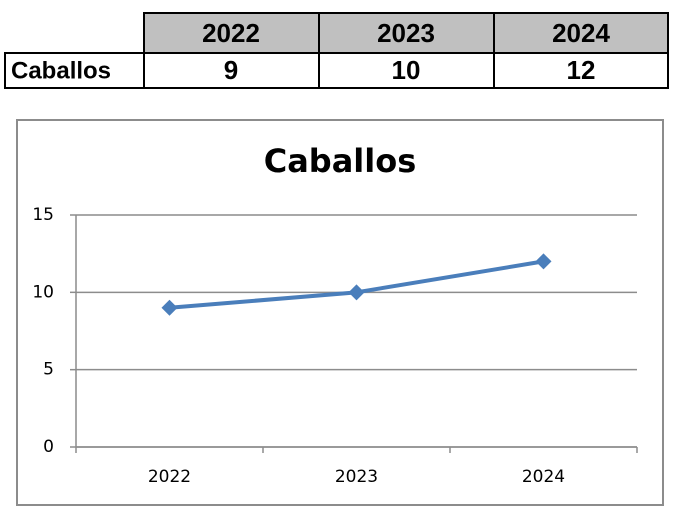  What do you see at coordinates (356, 477) in the screenshot?
I see `x-tick-label: 2023` at bounding box center [356, 477].